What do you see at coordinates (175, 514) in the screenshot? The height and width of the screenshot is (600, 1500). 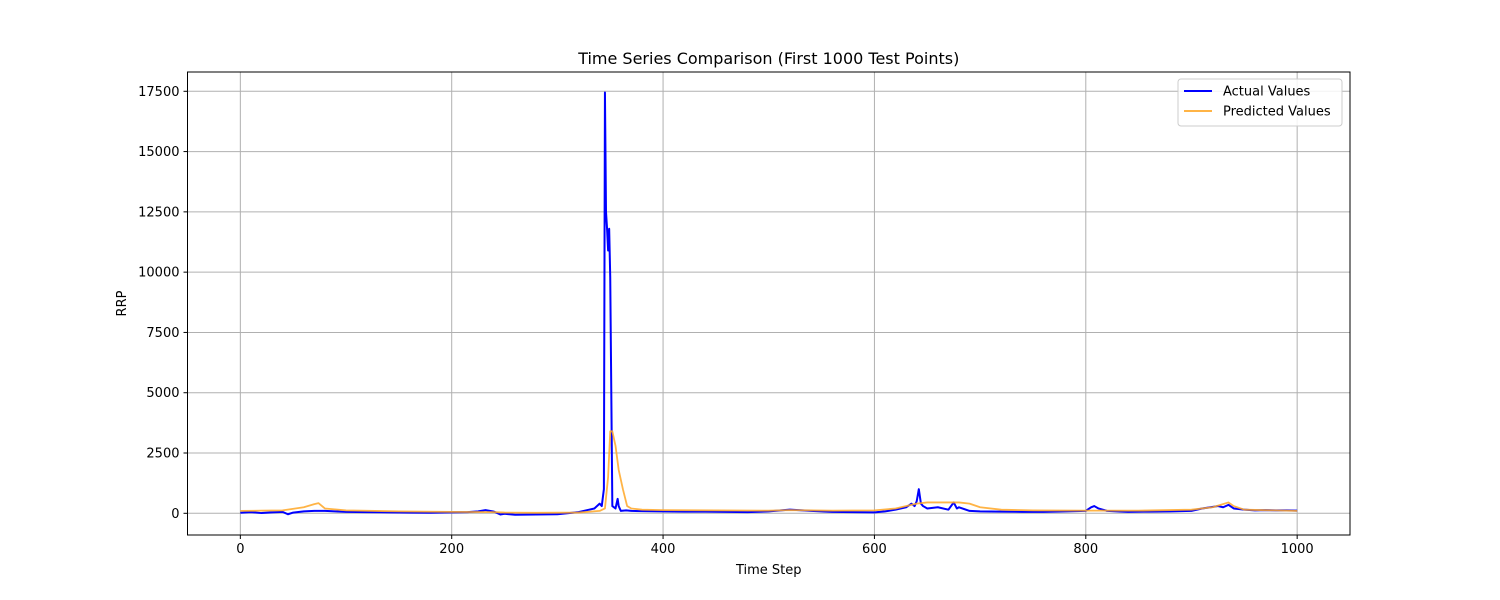 I see `y-tick-label: 0` at bounding box center [175, 514].